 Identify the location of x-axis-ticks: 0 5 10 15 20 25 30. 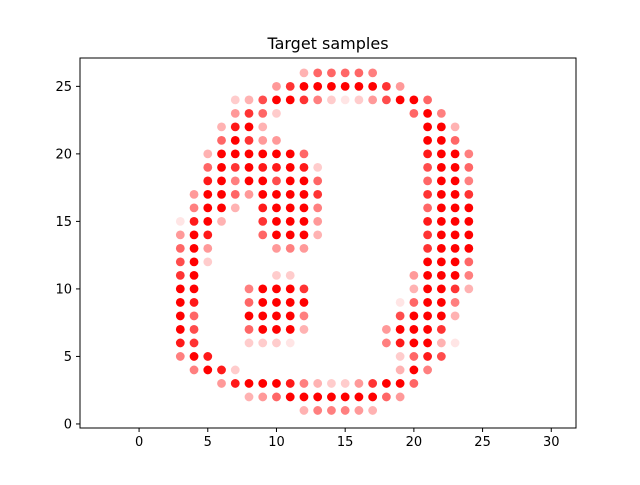
(347, 439).